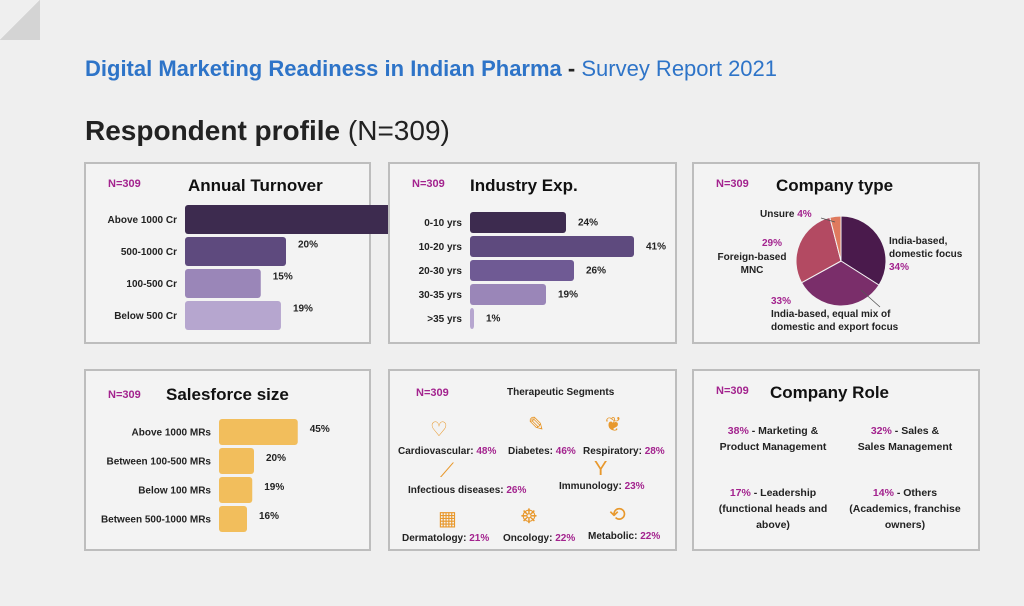  I want to click on segment-metabolic: Metabolic: 22%, so click(624, 536).